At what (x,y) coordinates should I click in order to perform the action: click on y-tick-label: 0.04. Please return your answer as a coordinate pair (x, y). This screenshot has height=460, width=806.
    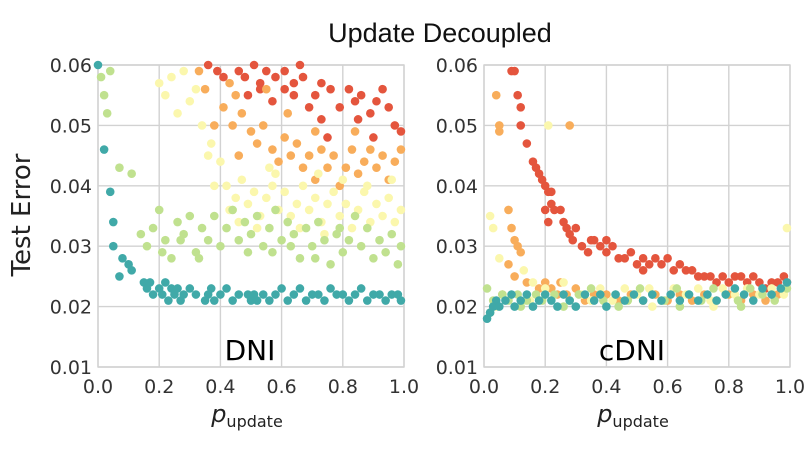
    Looking at the image, I should click on (71, 187).